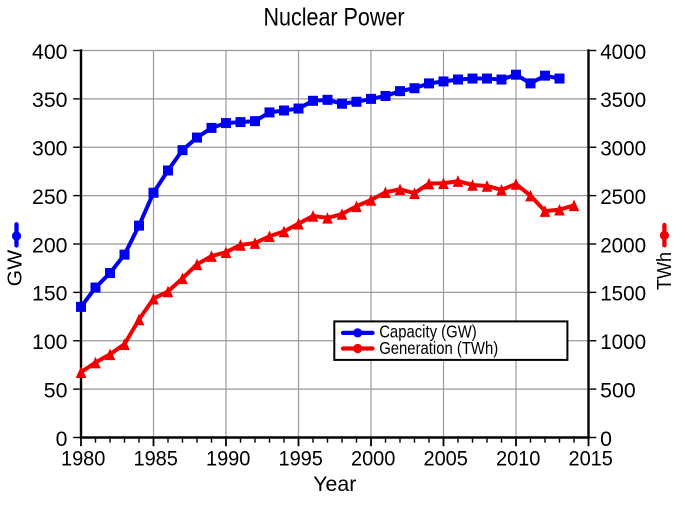  Describe the element at coordinates (623, 342) in the screenshot. I see `svg-text: 1000` at that location.